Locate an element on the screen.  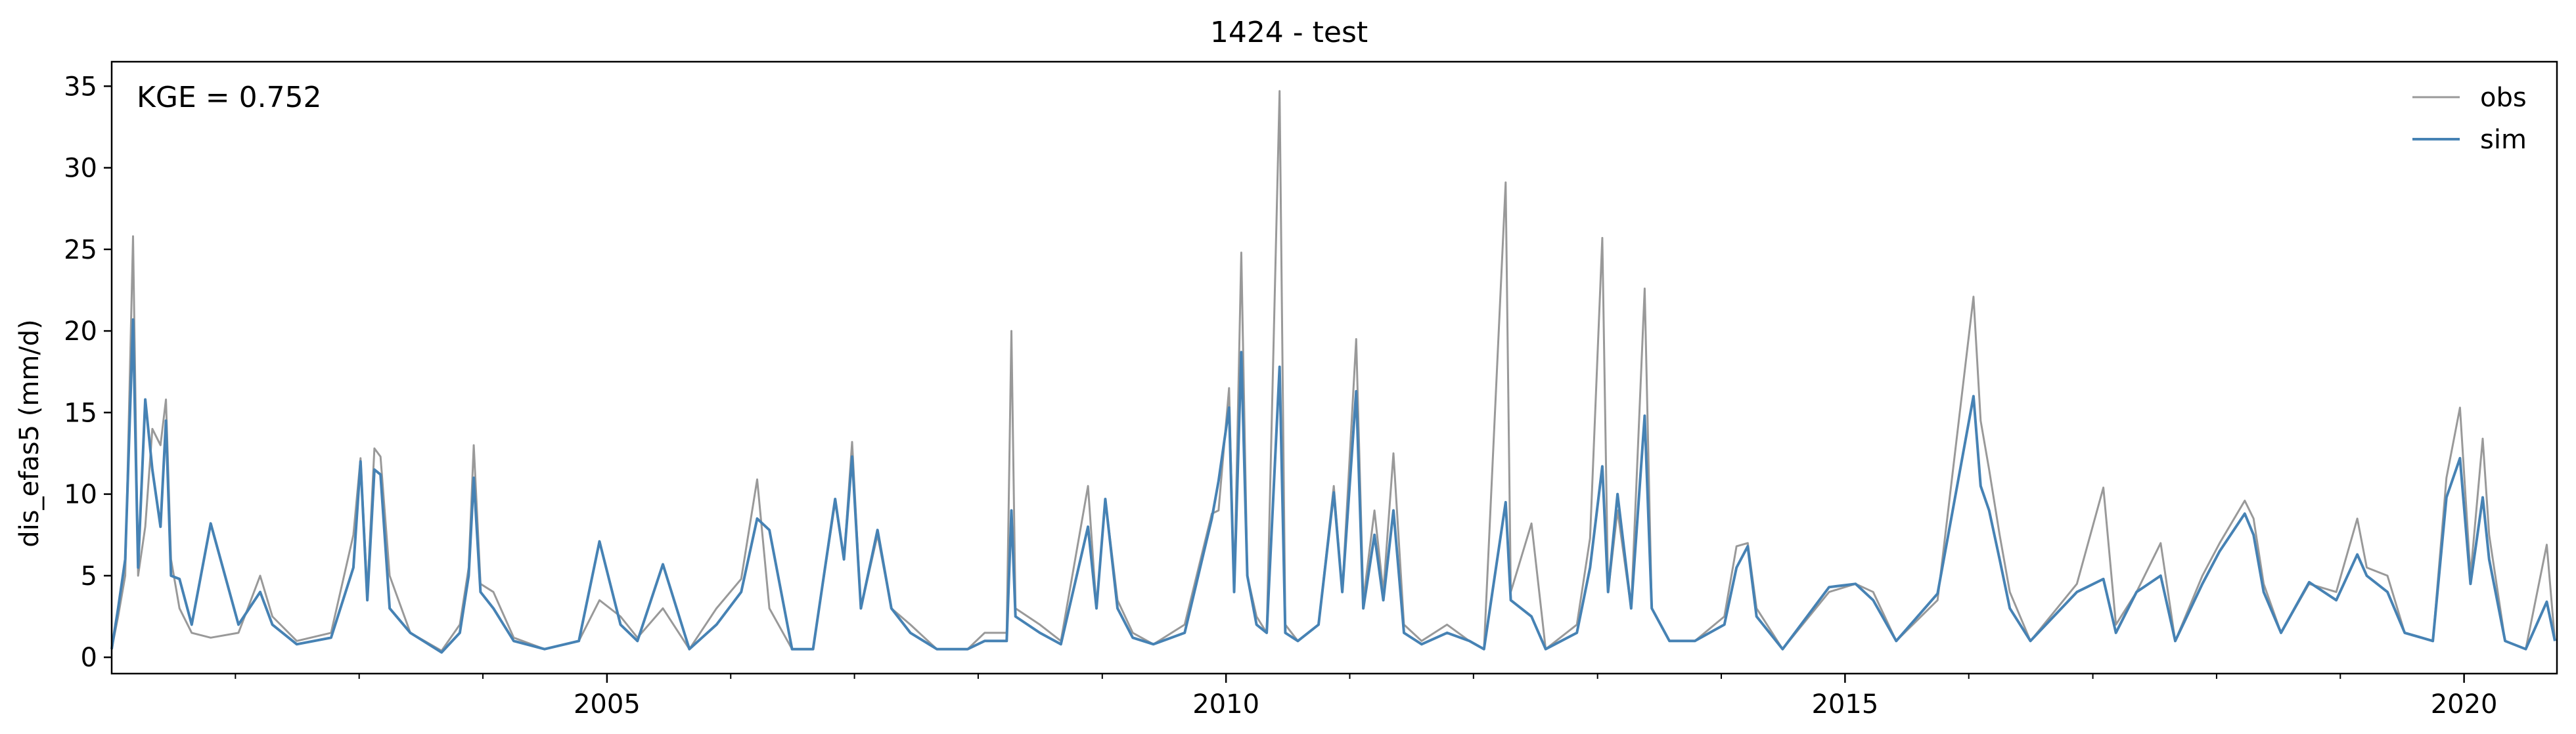
legend-label-obs: obs is located at coordinates (2503, 98).